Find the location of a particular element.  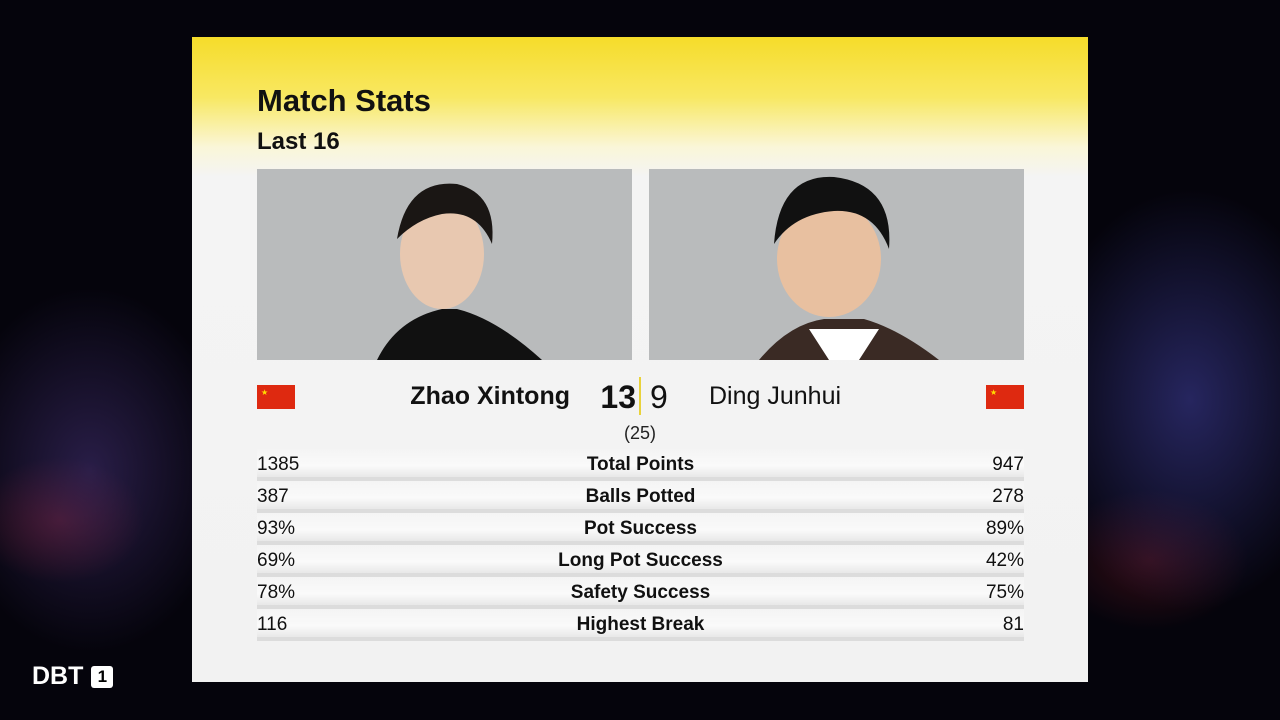

stat-row: 116 Highest Break 81 is located at coordinates (640, 625).